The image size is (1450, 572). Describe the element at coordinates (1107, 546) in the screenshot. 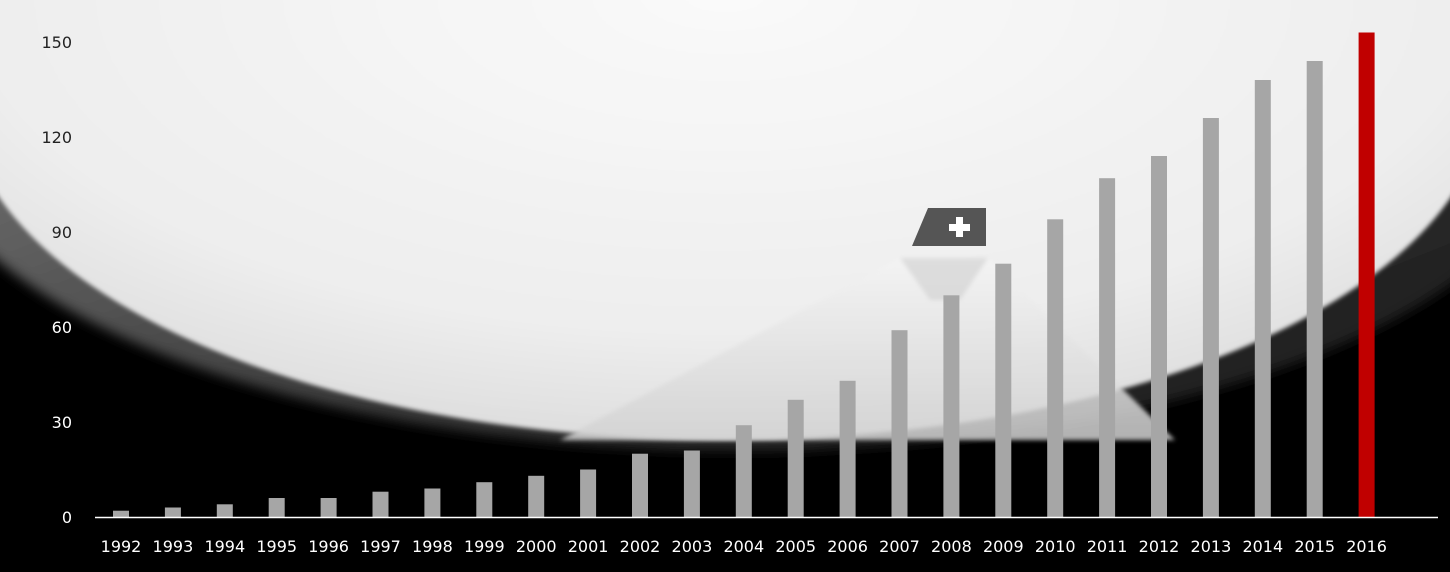

I see `x-tick-label: 2011` at that location.